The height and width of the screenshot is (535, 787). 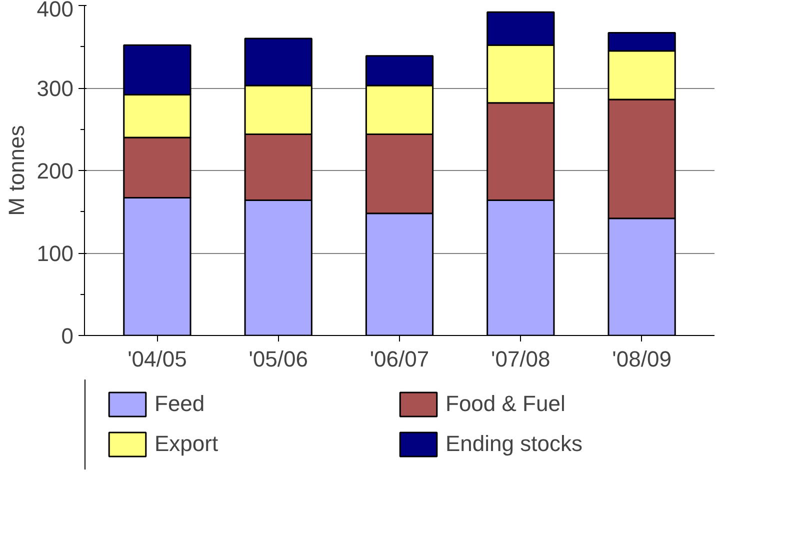 What do you see at coordinates (55, 171) in the screenshot?
I see `y-tick-label: 200` at bounding box center [55, 171].